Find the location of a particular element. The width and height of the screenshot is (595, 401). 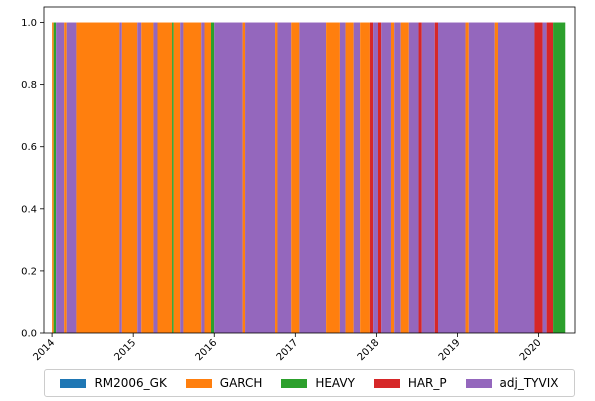

x-tick-label: 2016 is located at coordinates (207, 350).